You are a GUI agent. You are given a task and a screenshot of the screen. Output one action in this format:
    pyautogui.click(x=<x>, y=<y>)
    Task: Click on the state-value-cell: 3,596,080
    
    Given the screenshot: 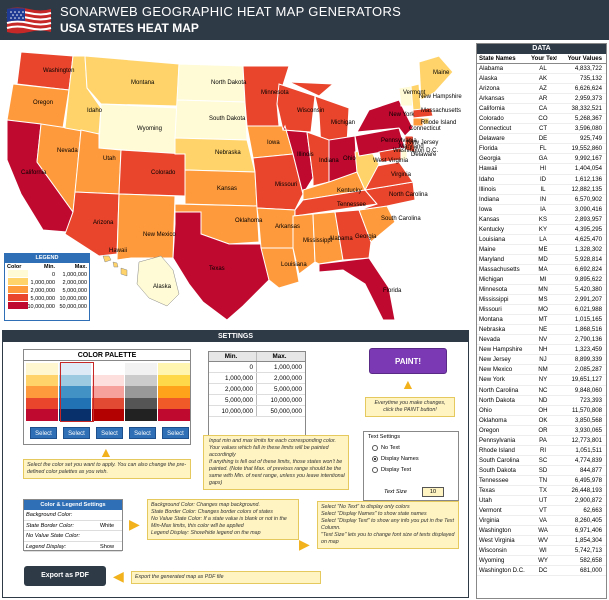 What is the action you would take?
    pyautogui.click(x=588, y=129)
    